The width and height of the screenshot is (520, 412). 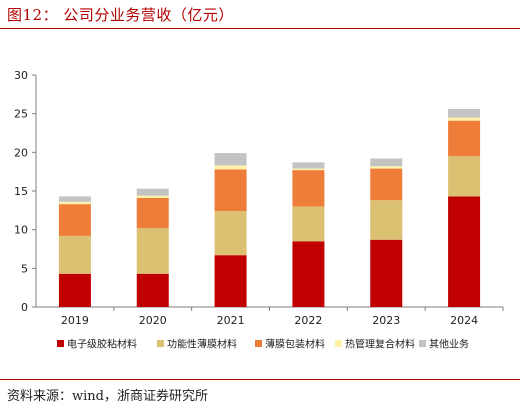 I want to click on legend-label: 薄膜包装材料, so click(x=295, y=344).